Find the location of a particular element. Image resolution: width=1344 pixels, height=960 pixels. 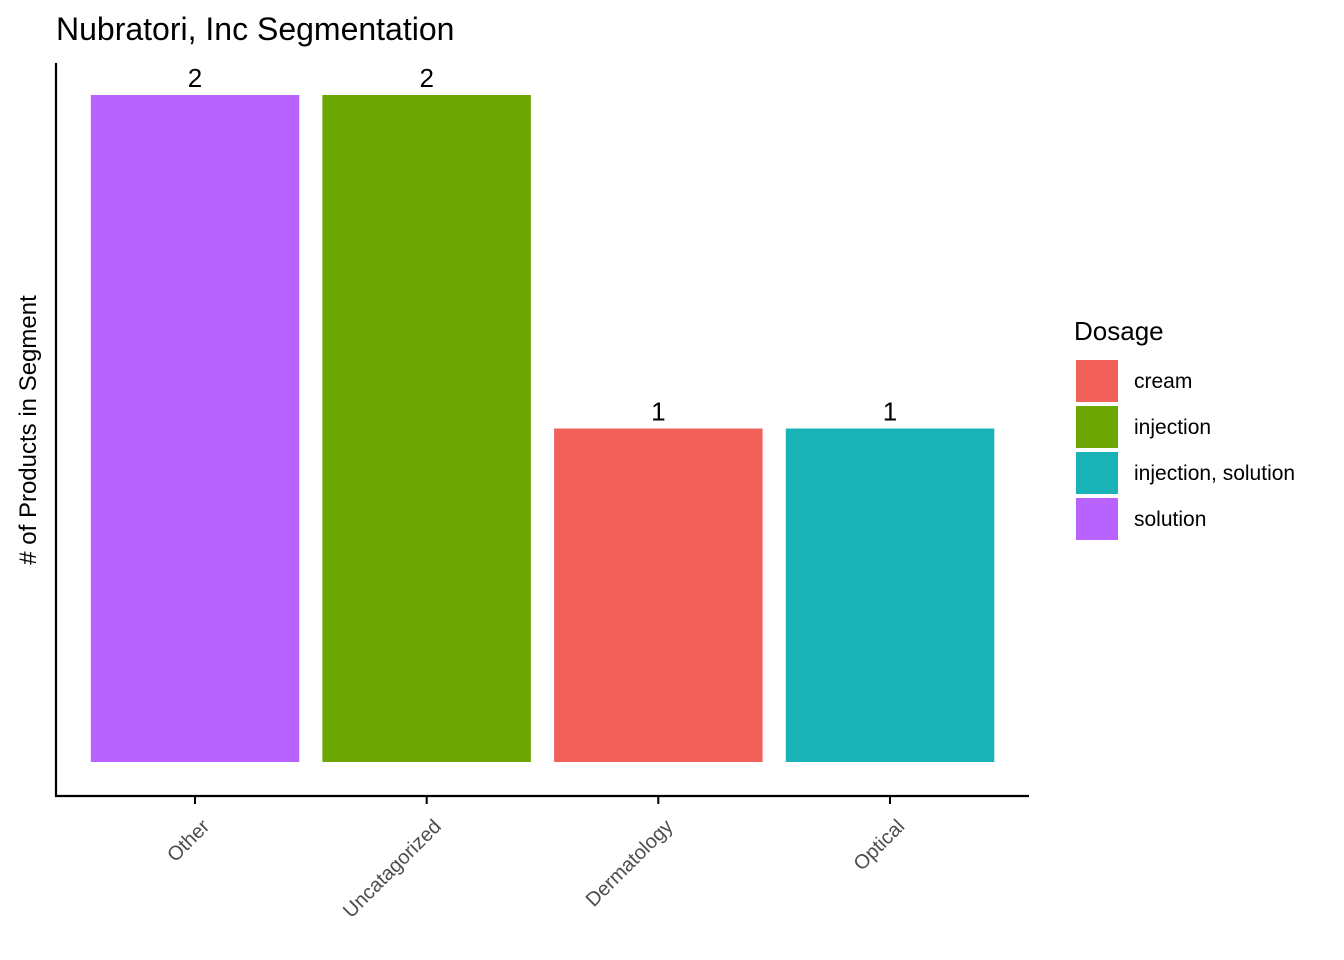

data-label-optical: 1 is located at coordinates (890, 412).